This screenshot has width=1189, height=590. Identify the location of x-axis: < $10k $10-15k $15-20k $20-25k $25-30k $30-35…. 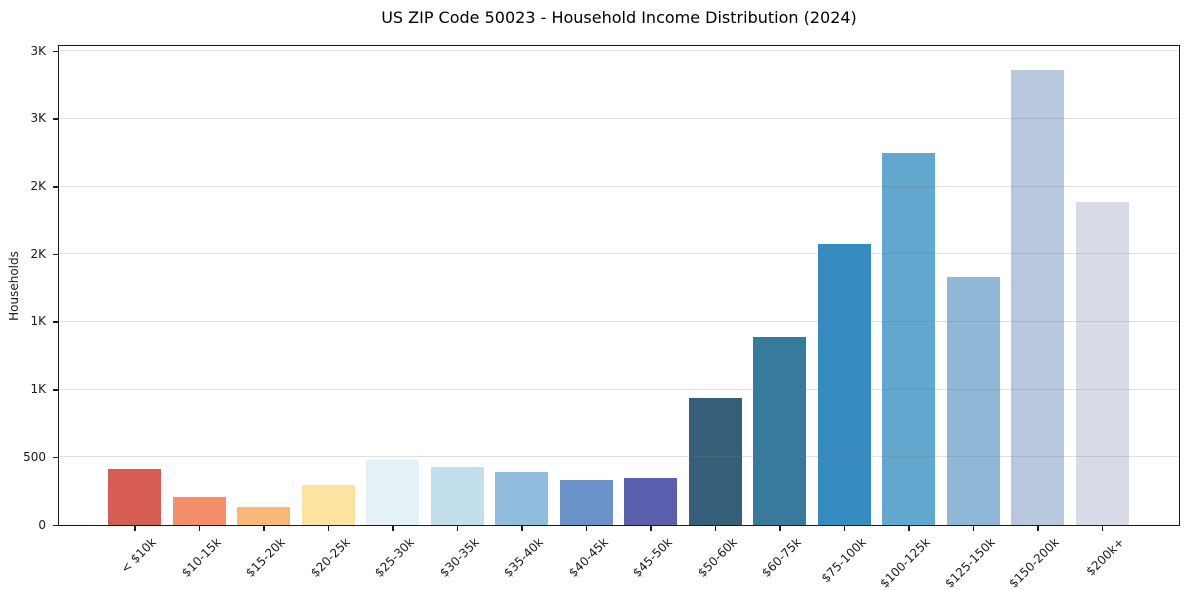
(619, 557).